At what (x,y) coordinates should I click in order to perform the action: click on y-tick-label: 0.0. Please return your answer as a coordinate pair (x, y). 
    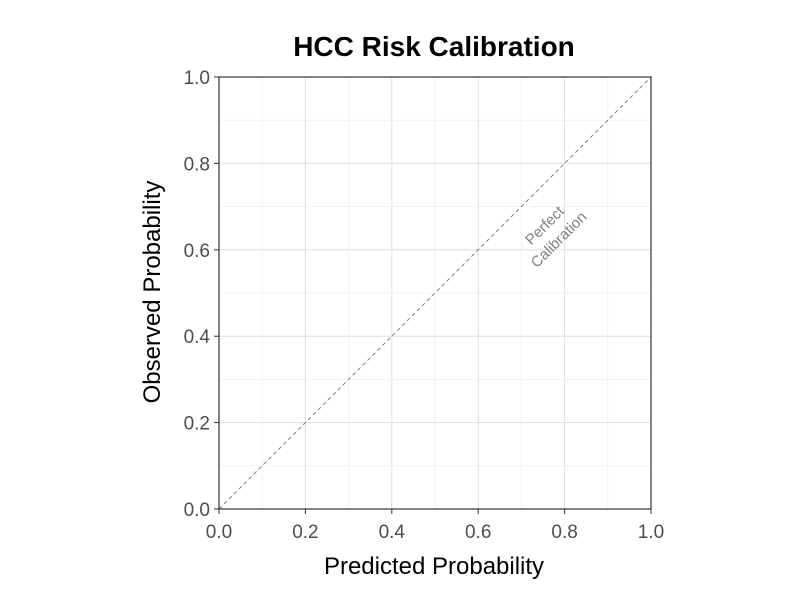
    Looking at the image, I should click on (197, 510).